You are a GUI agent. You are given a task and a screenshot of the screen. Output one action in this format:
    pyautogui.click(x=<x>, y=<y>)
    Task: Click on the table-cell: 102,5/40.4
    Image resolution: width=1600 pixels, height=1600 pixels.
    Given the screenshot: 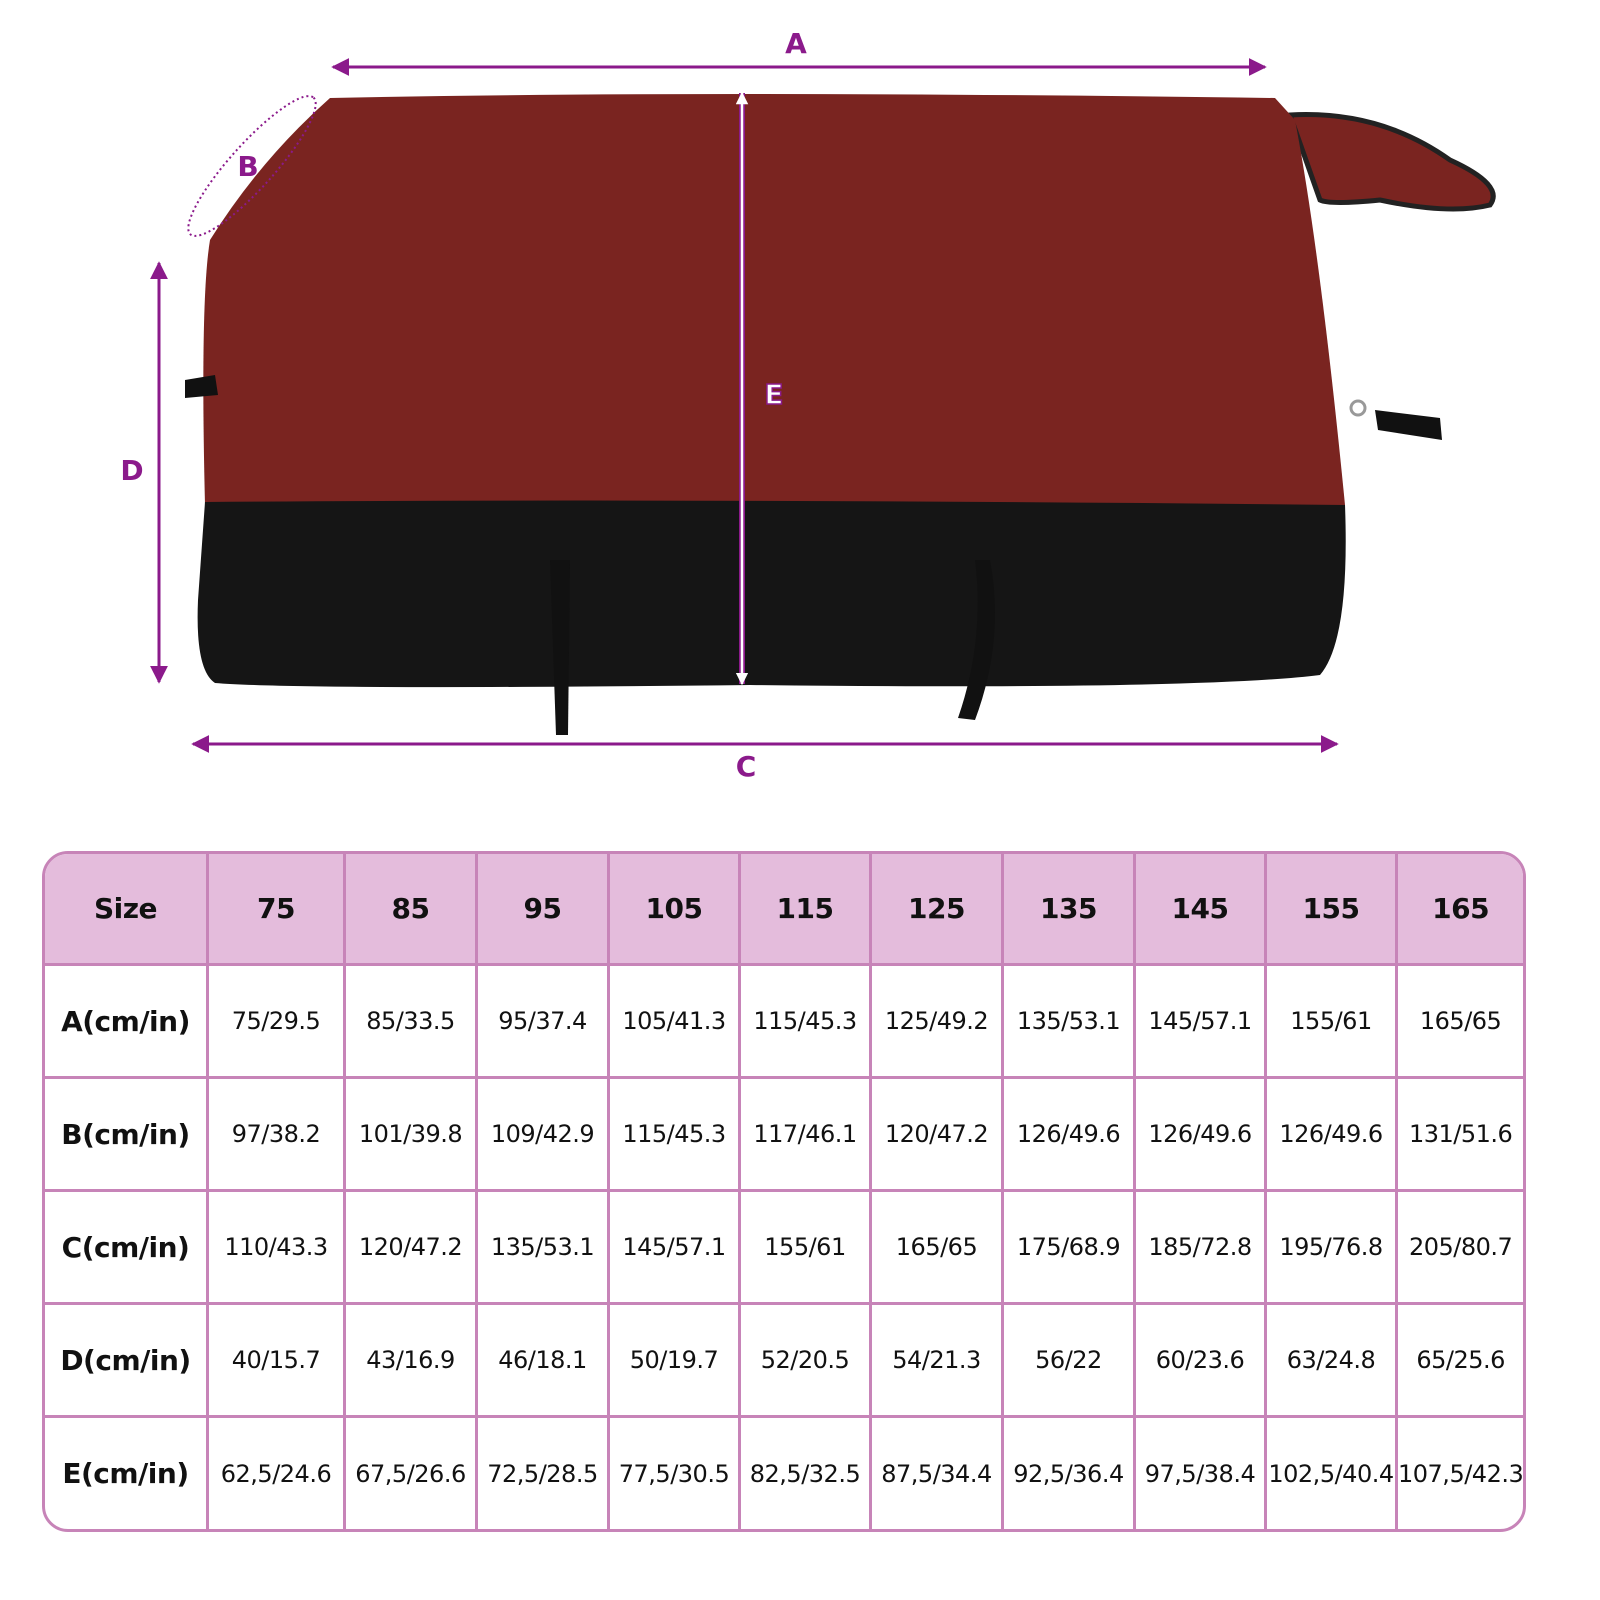 What is the action you would take?
    pyautogui.click(x=1332, y=1473)
    